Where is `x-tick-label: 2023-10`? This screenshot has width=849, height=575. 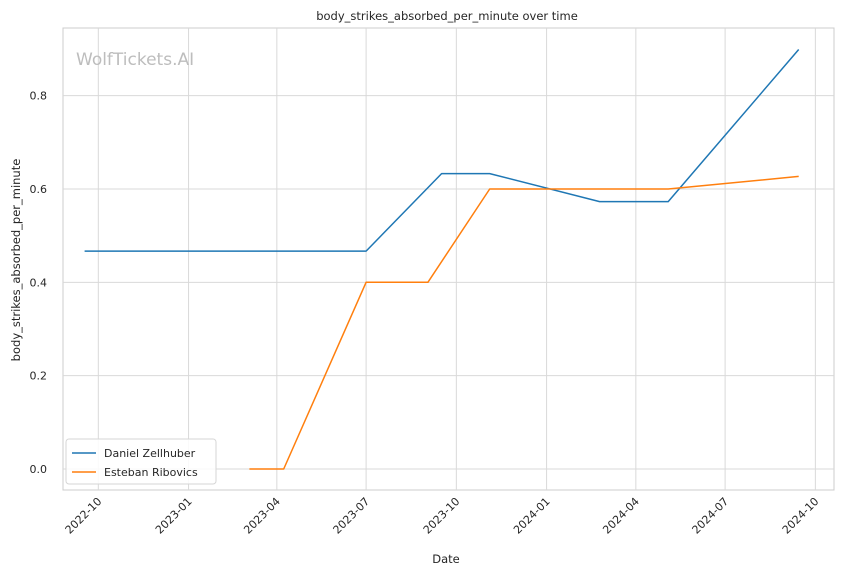
x-tick-label: 2023-10 is located at coordinates (442, 516).